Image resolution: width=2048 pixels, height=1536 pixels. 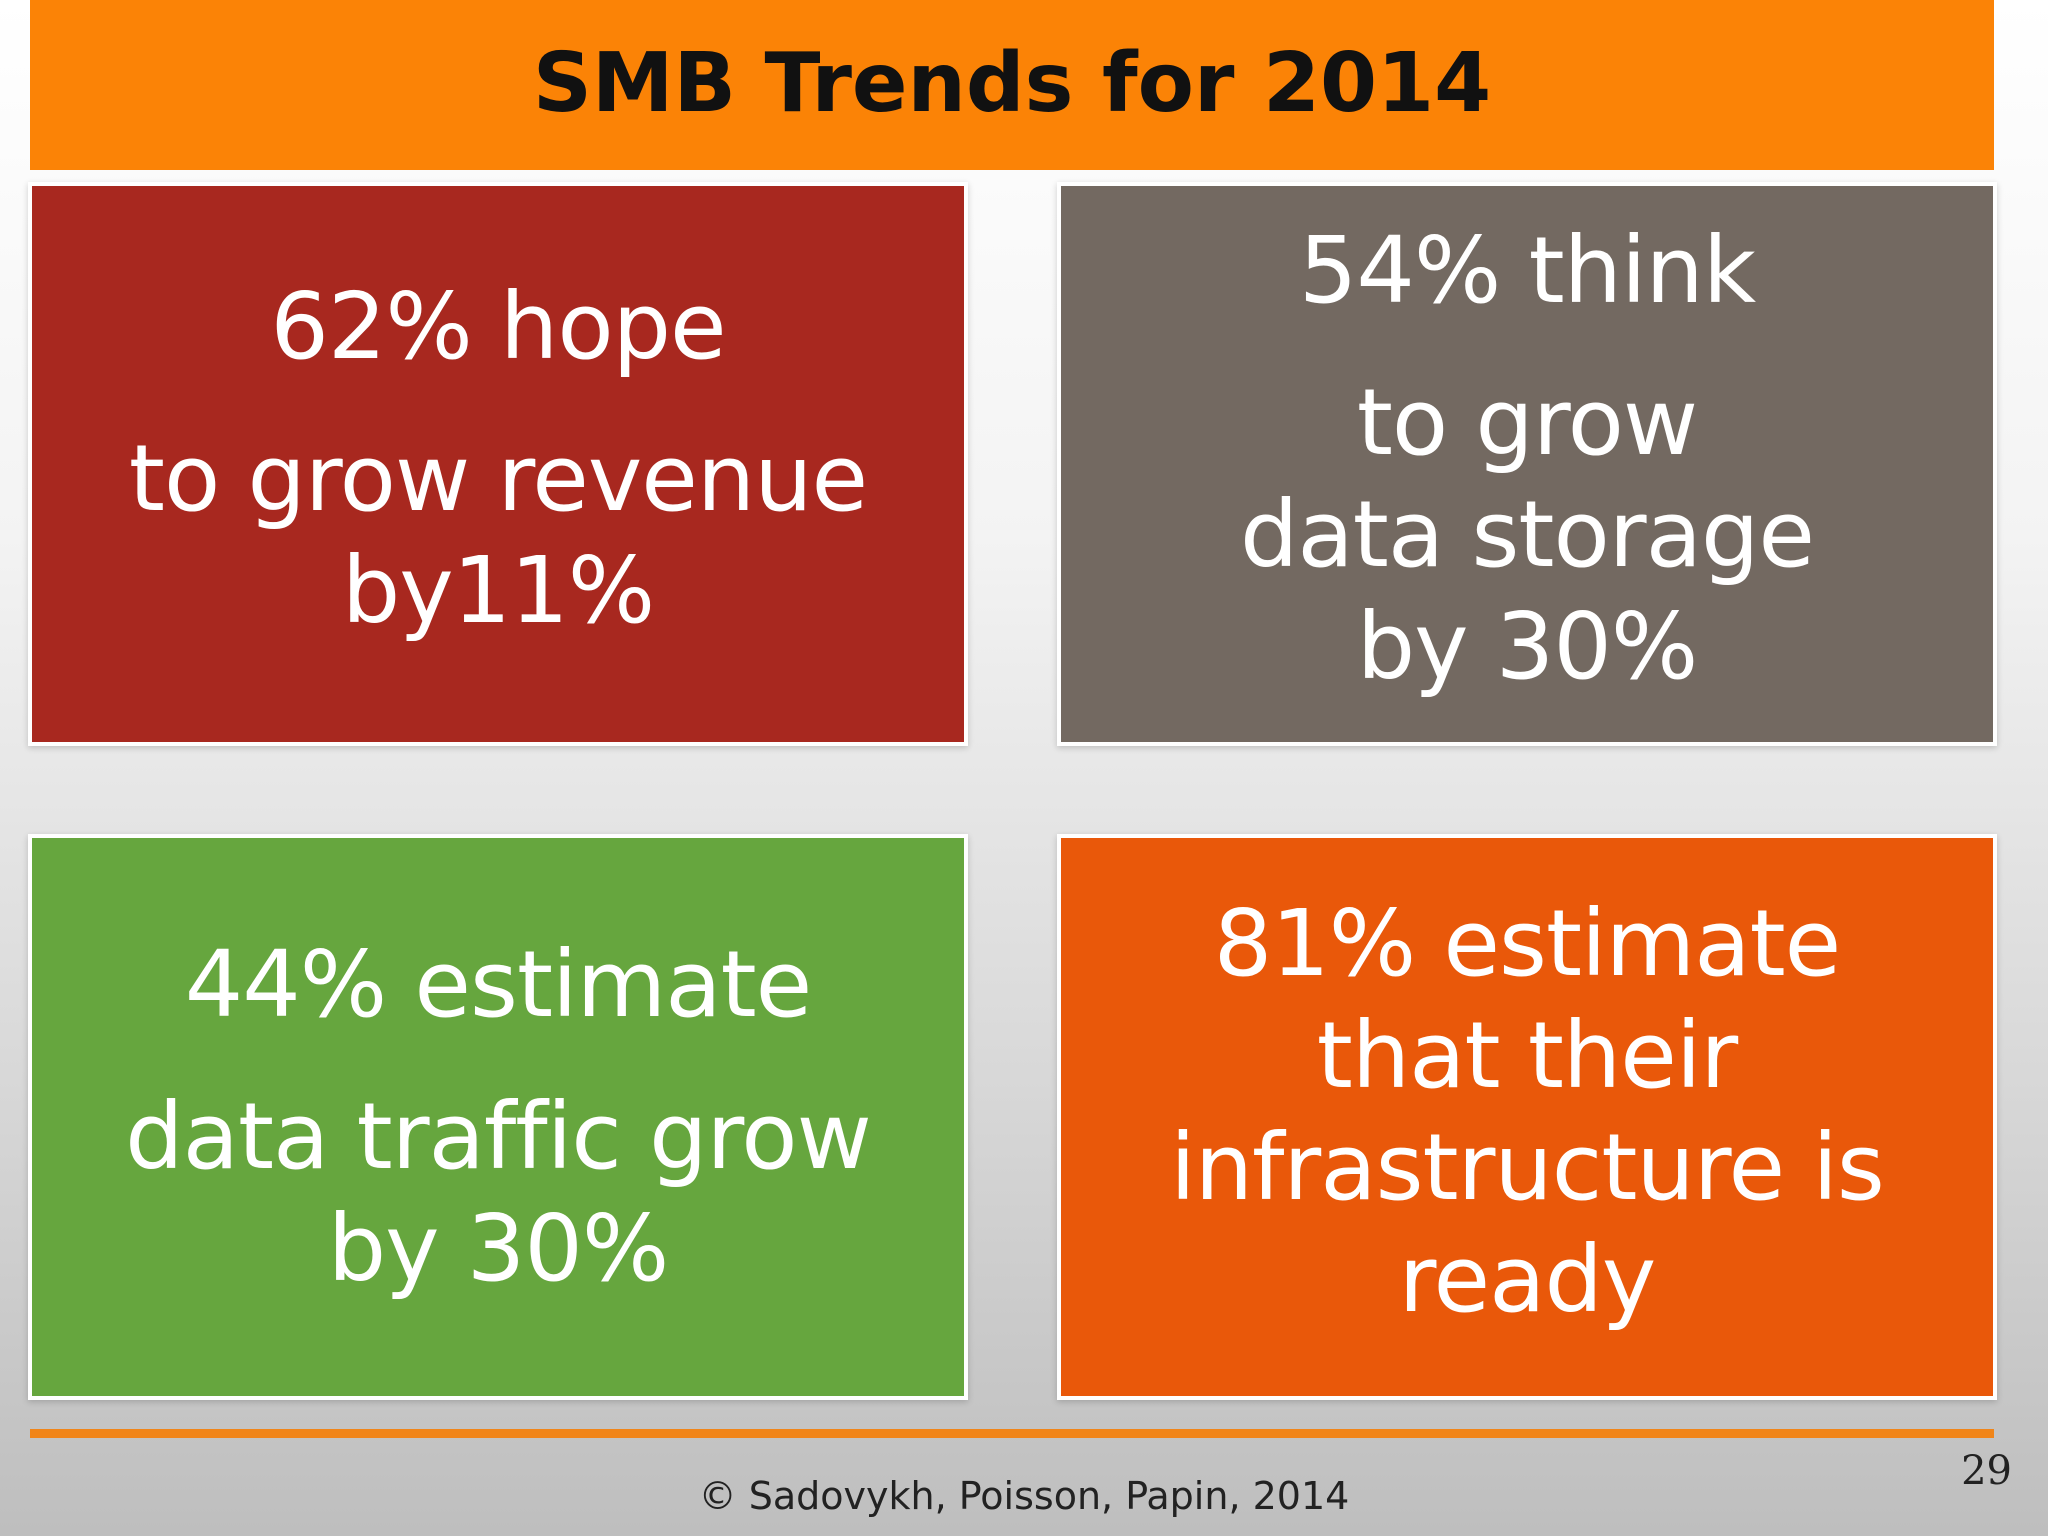 I want to click on stat-text-line: that their, so click(x=1527, y=1055).